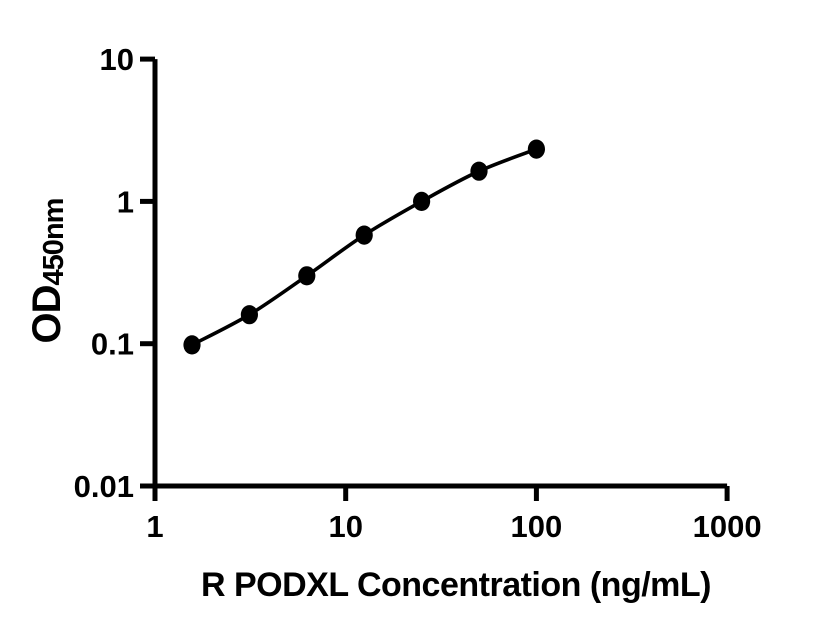 The width and height of the screenshot is (816, 640). I want to click on x-tick-label: 1, so click(154, 526).